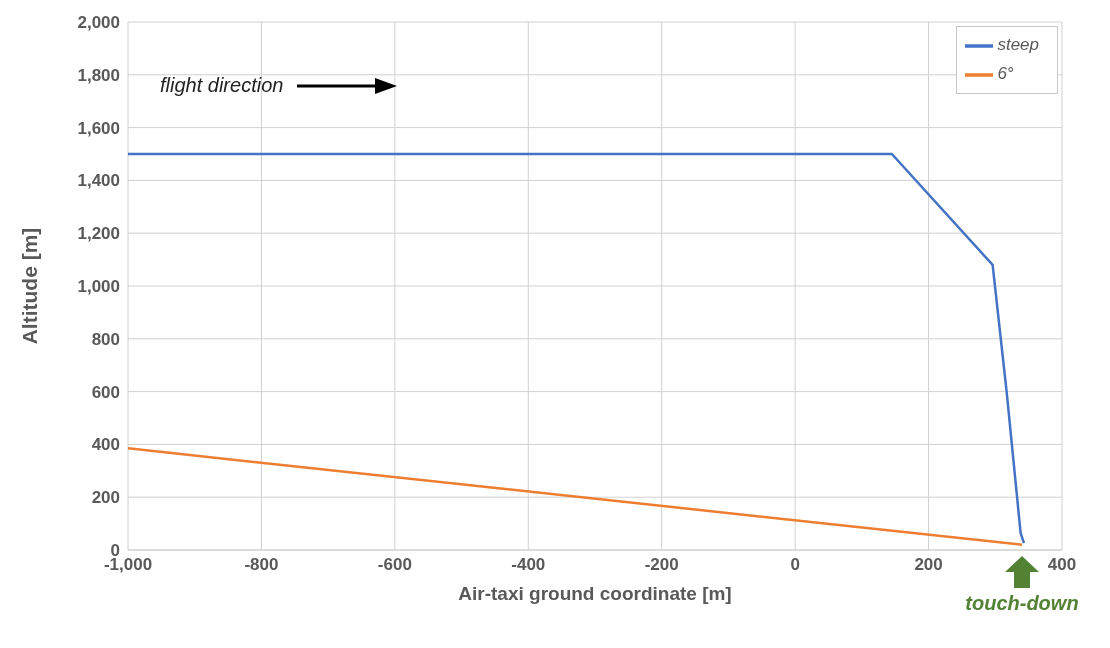 This screenshot has width=1110, height=648. Describe the element at coordinates (30, 286) in the screenshot. I see `y-axis-title: Altitude [m]` at that location.